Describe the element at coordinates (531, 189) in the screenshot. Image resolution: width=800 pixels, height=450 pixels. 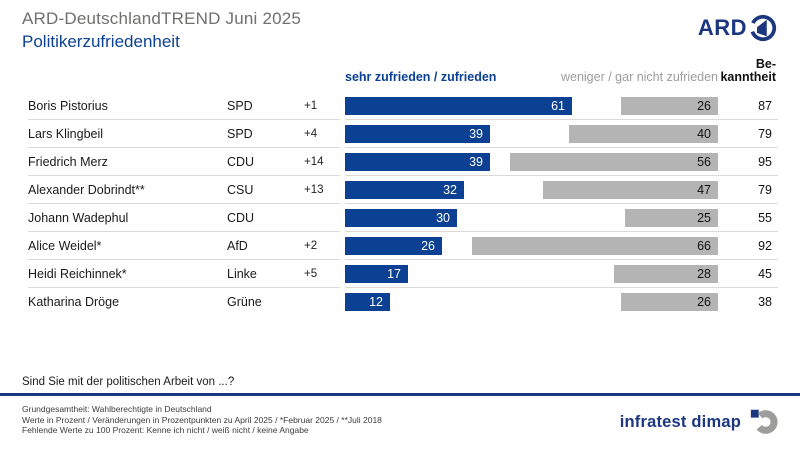
I see `bar-zone: 32 47` at that location.